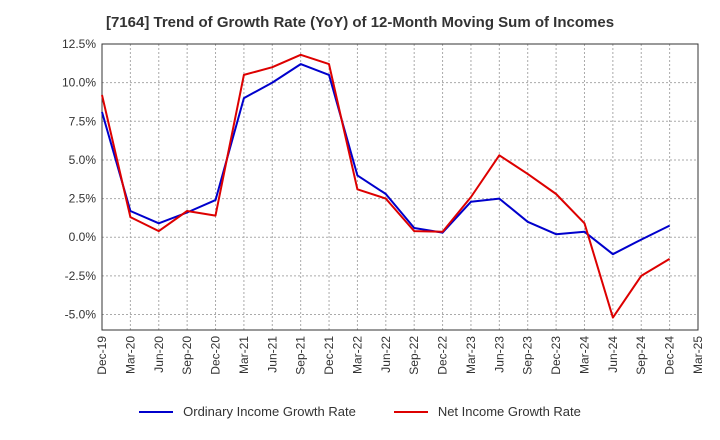 Image resolution: width=720 pixels, height=440 pixels. Describe the element at coordinates (102, 355) in the screenshot. I see `x-tick-label: Dec-19` at that location.